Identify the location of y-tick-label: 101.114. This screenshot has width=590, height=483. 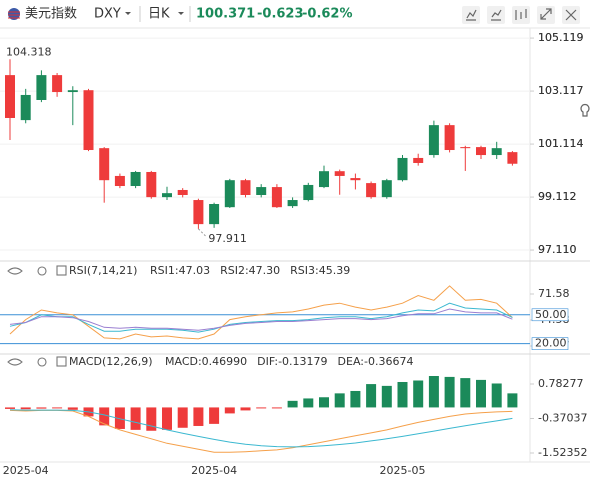
(561, 143).